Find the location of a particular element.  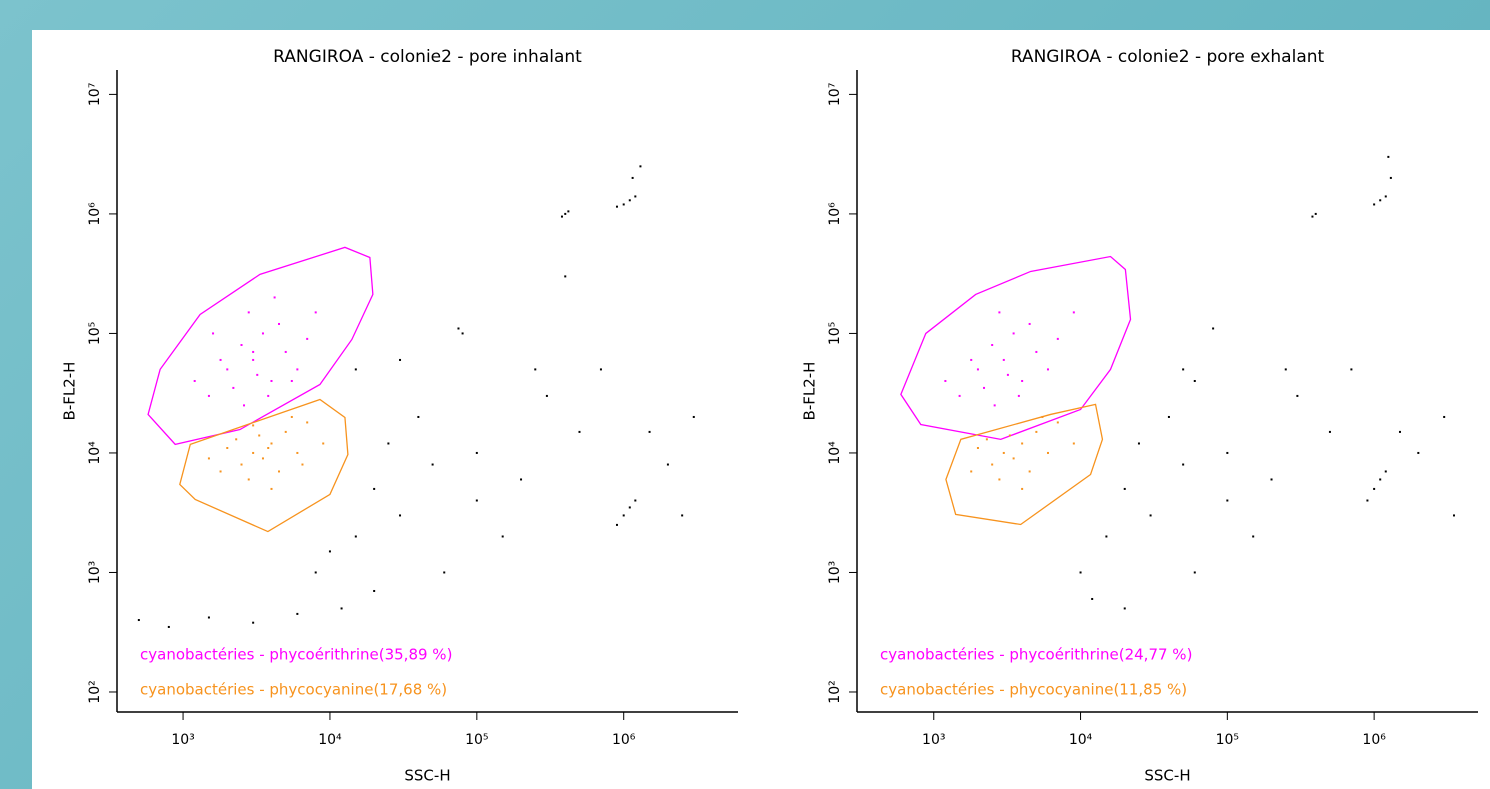

legend-entry: cyanobactéries - phycocyanine(11,85 %) is located at coordinates (1033, 690).